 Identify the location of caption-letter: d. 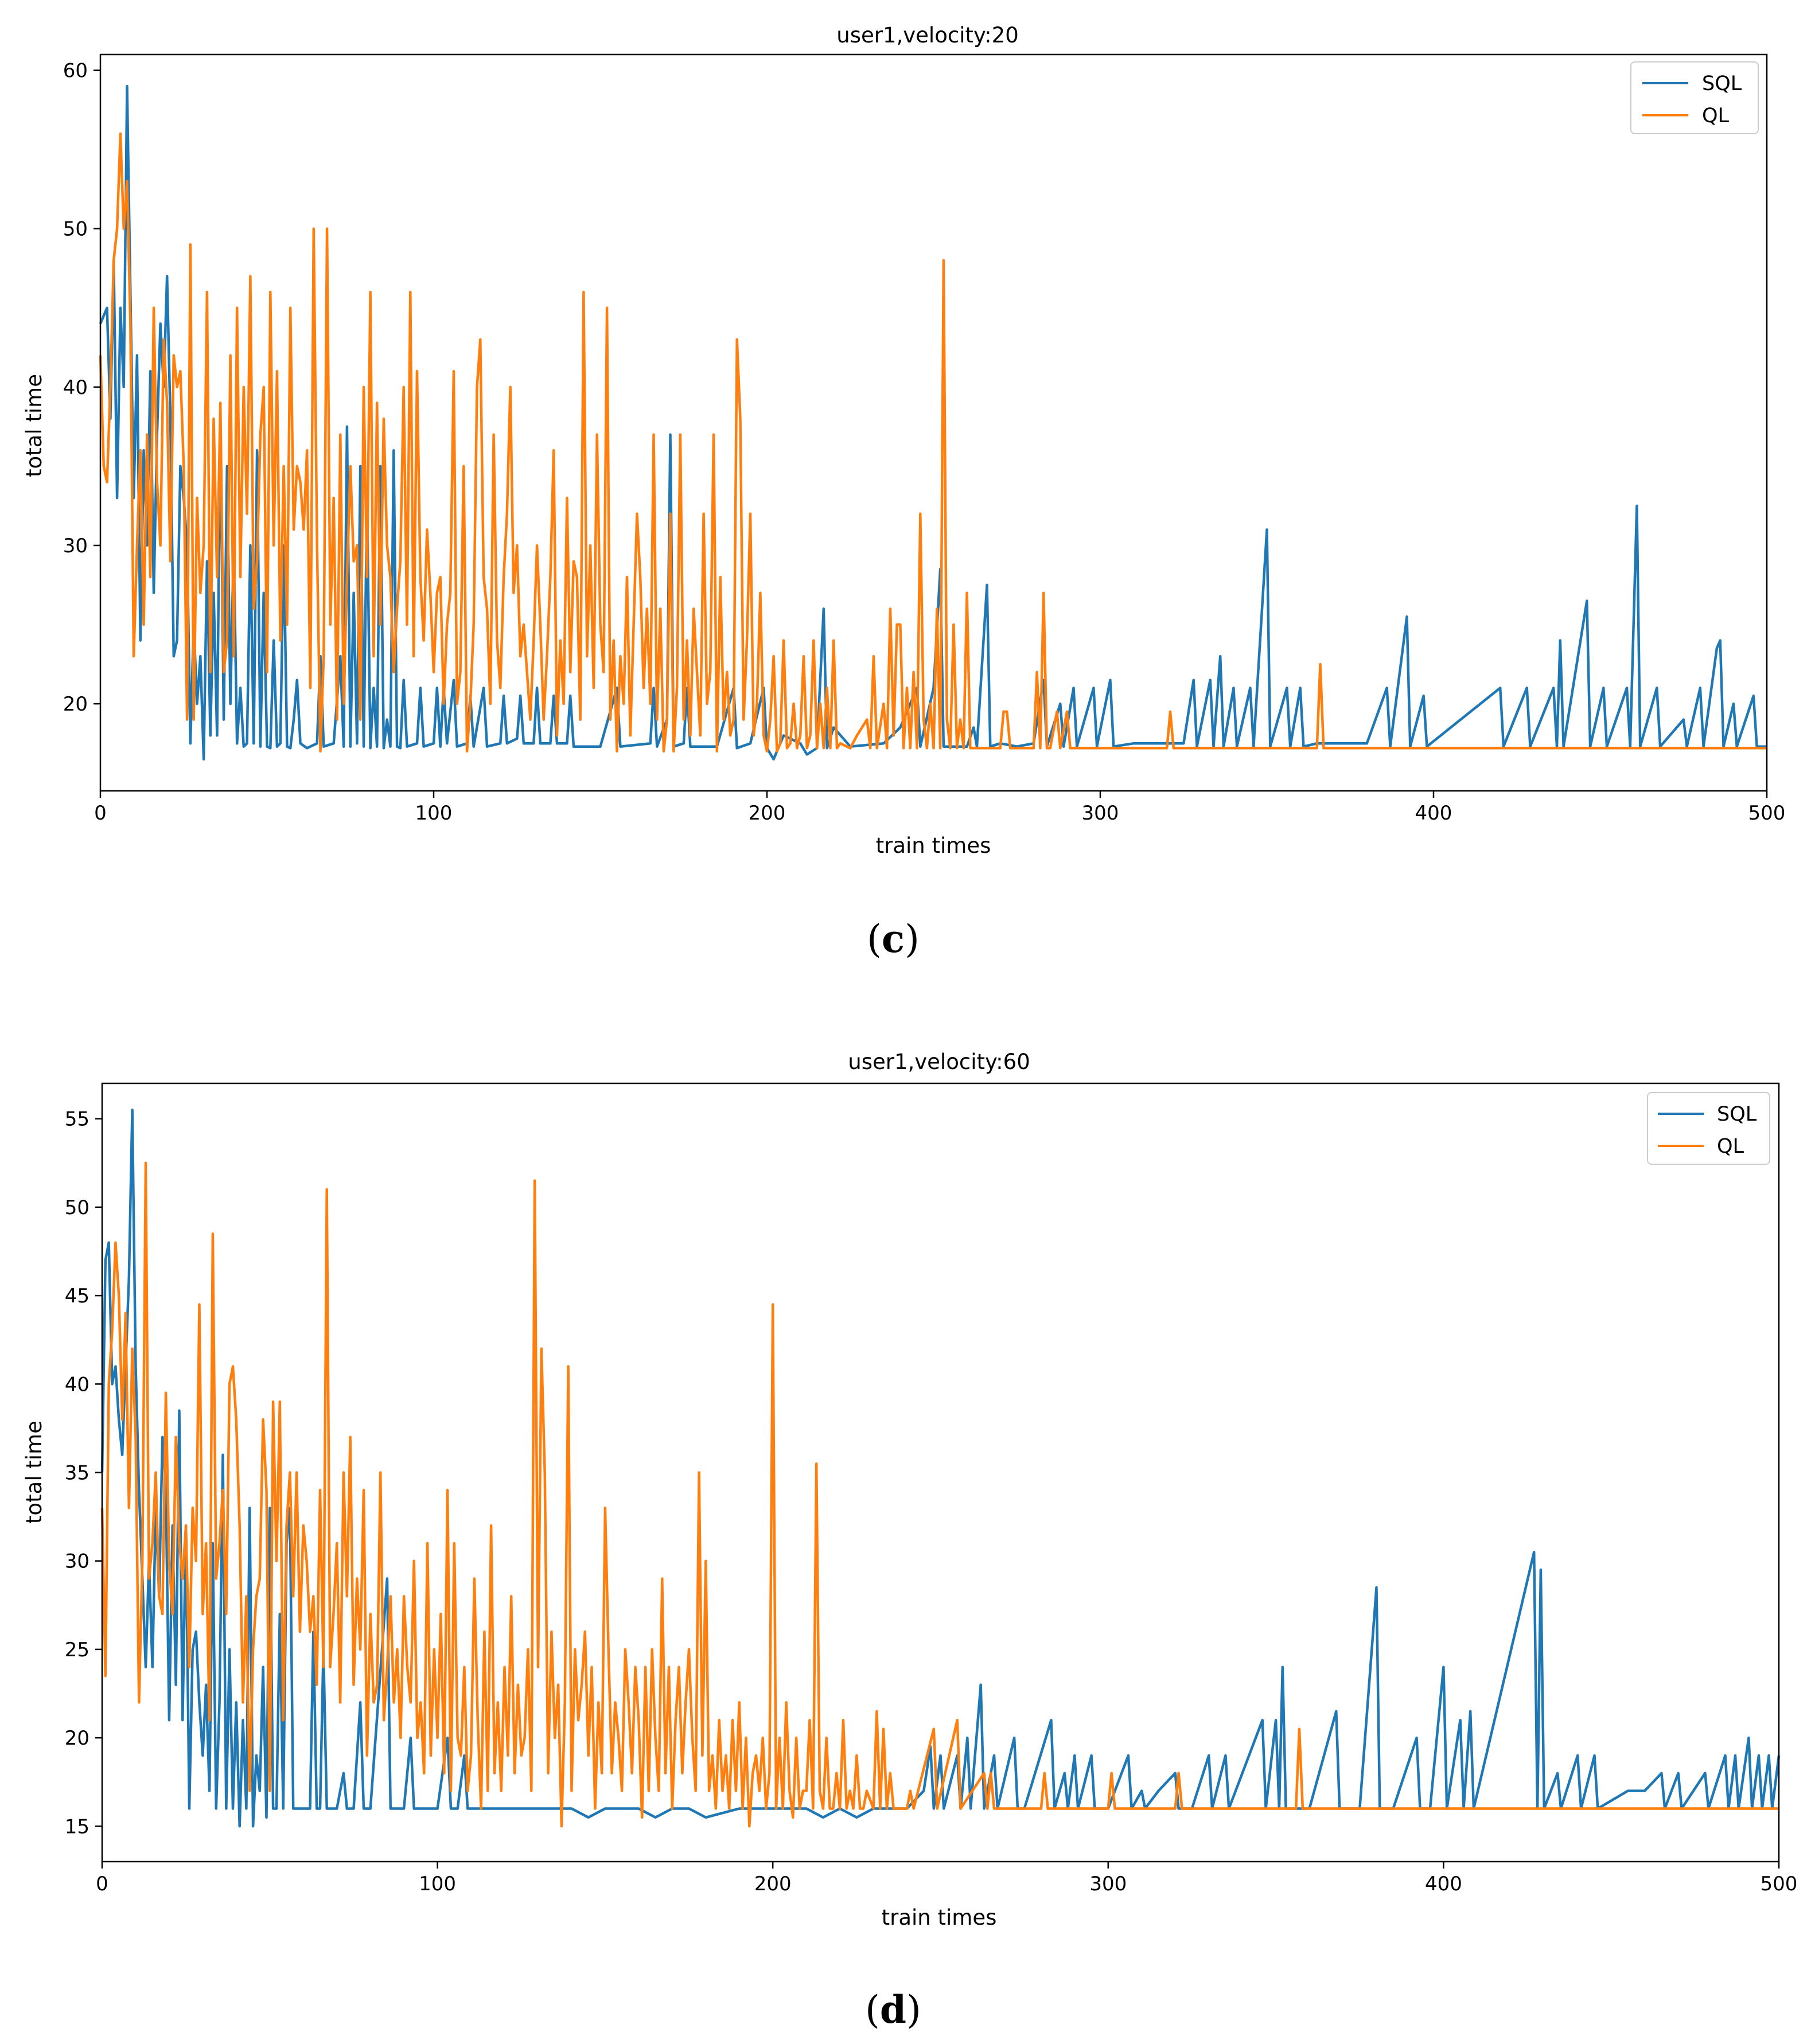
(893, 2010).